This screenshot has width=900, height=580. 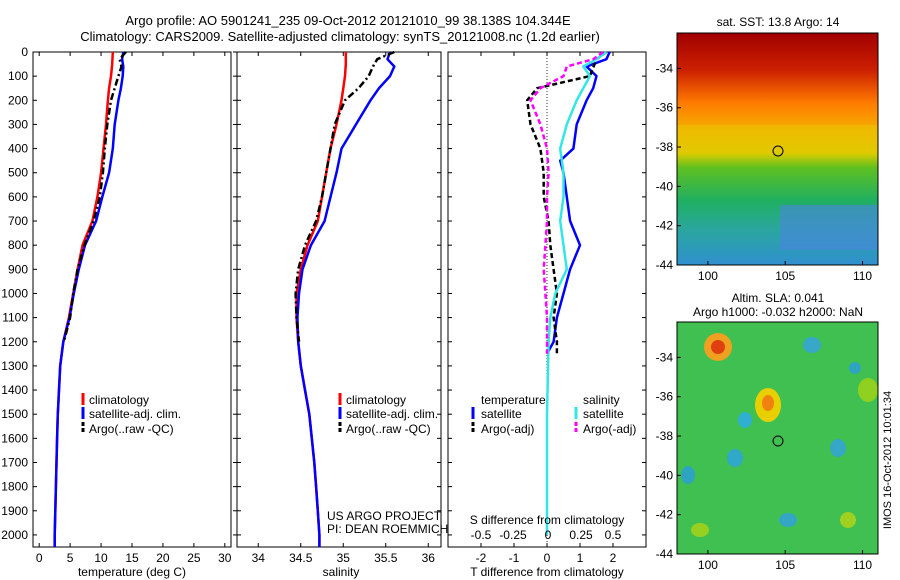 I want to click on x-tick-label: 36, so click(x=429, y=558).